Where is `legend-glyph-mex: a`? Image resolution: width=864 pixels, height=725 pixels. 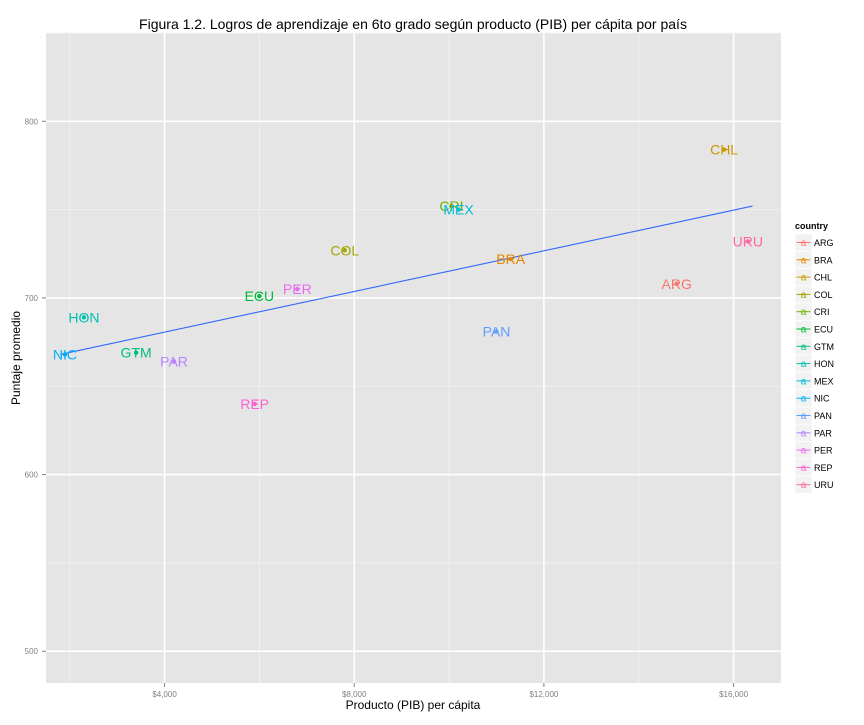
legend-glyph-mex: a is located at coordinates (804, 381).